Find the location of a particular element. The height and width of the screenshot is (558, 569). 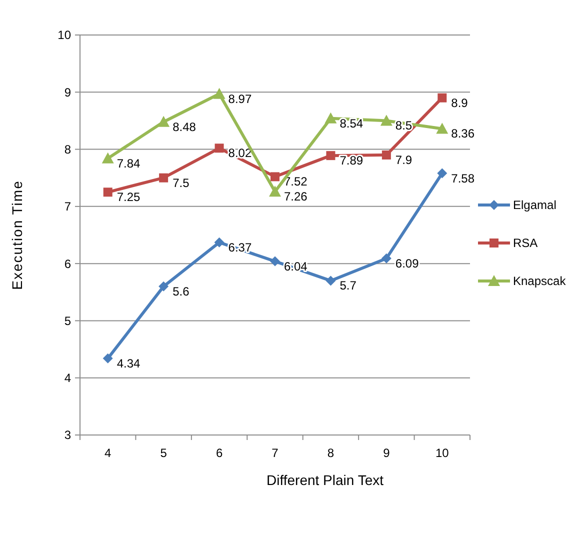

x-tick-label: 6 is located at coordinates (219, 453).